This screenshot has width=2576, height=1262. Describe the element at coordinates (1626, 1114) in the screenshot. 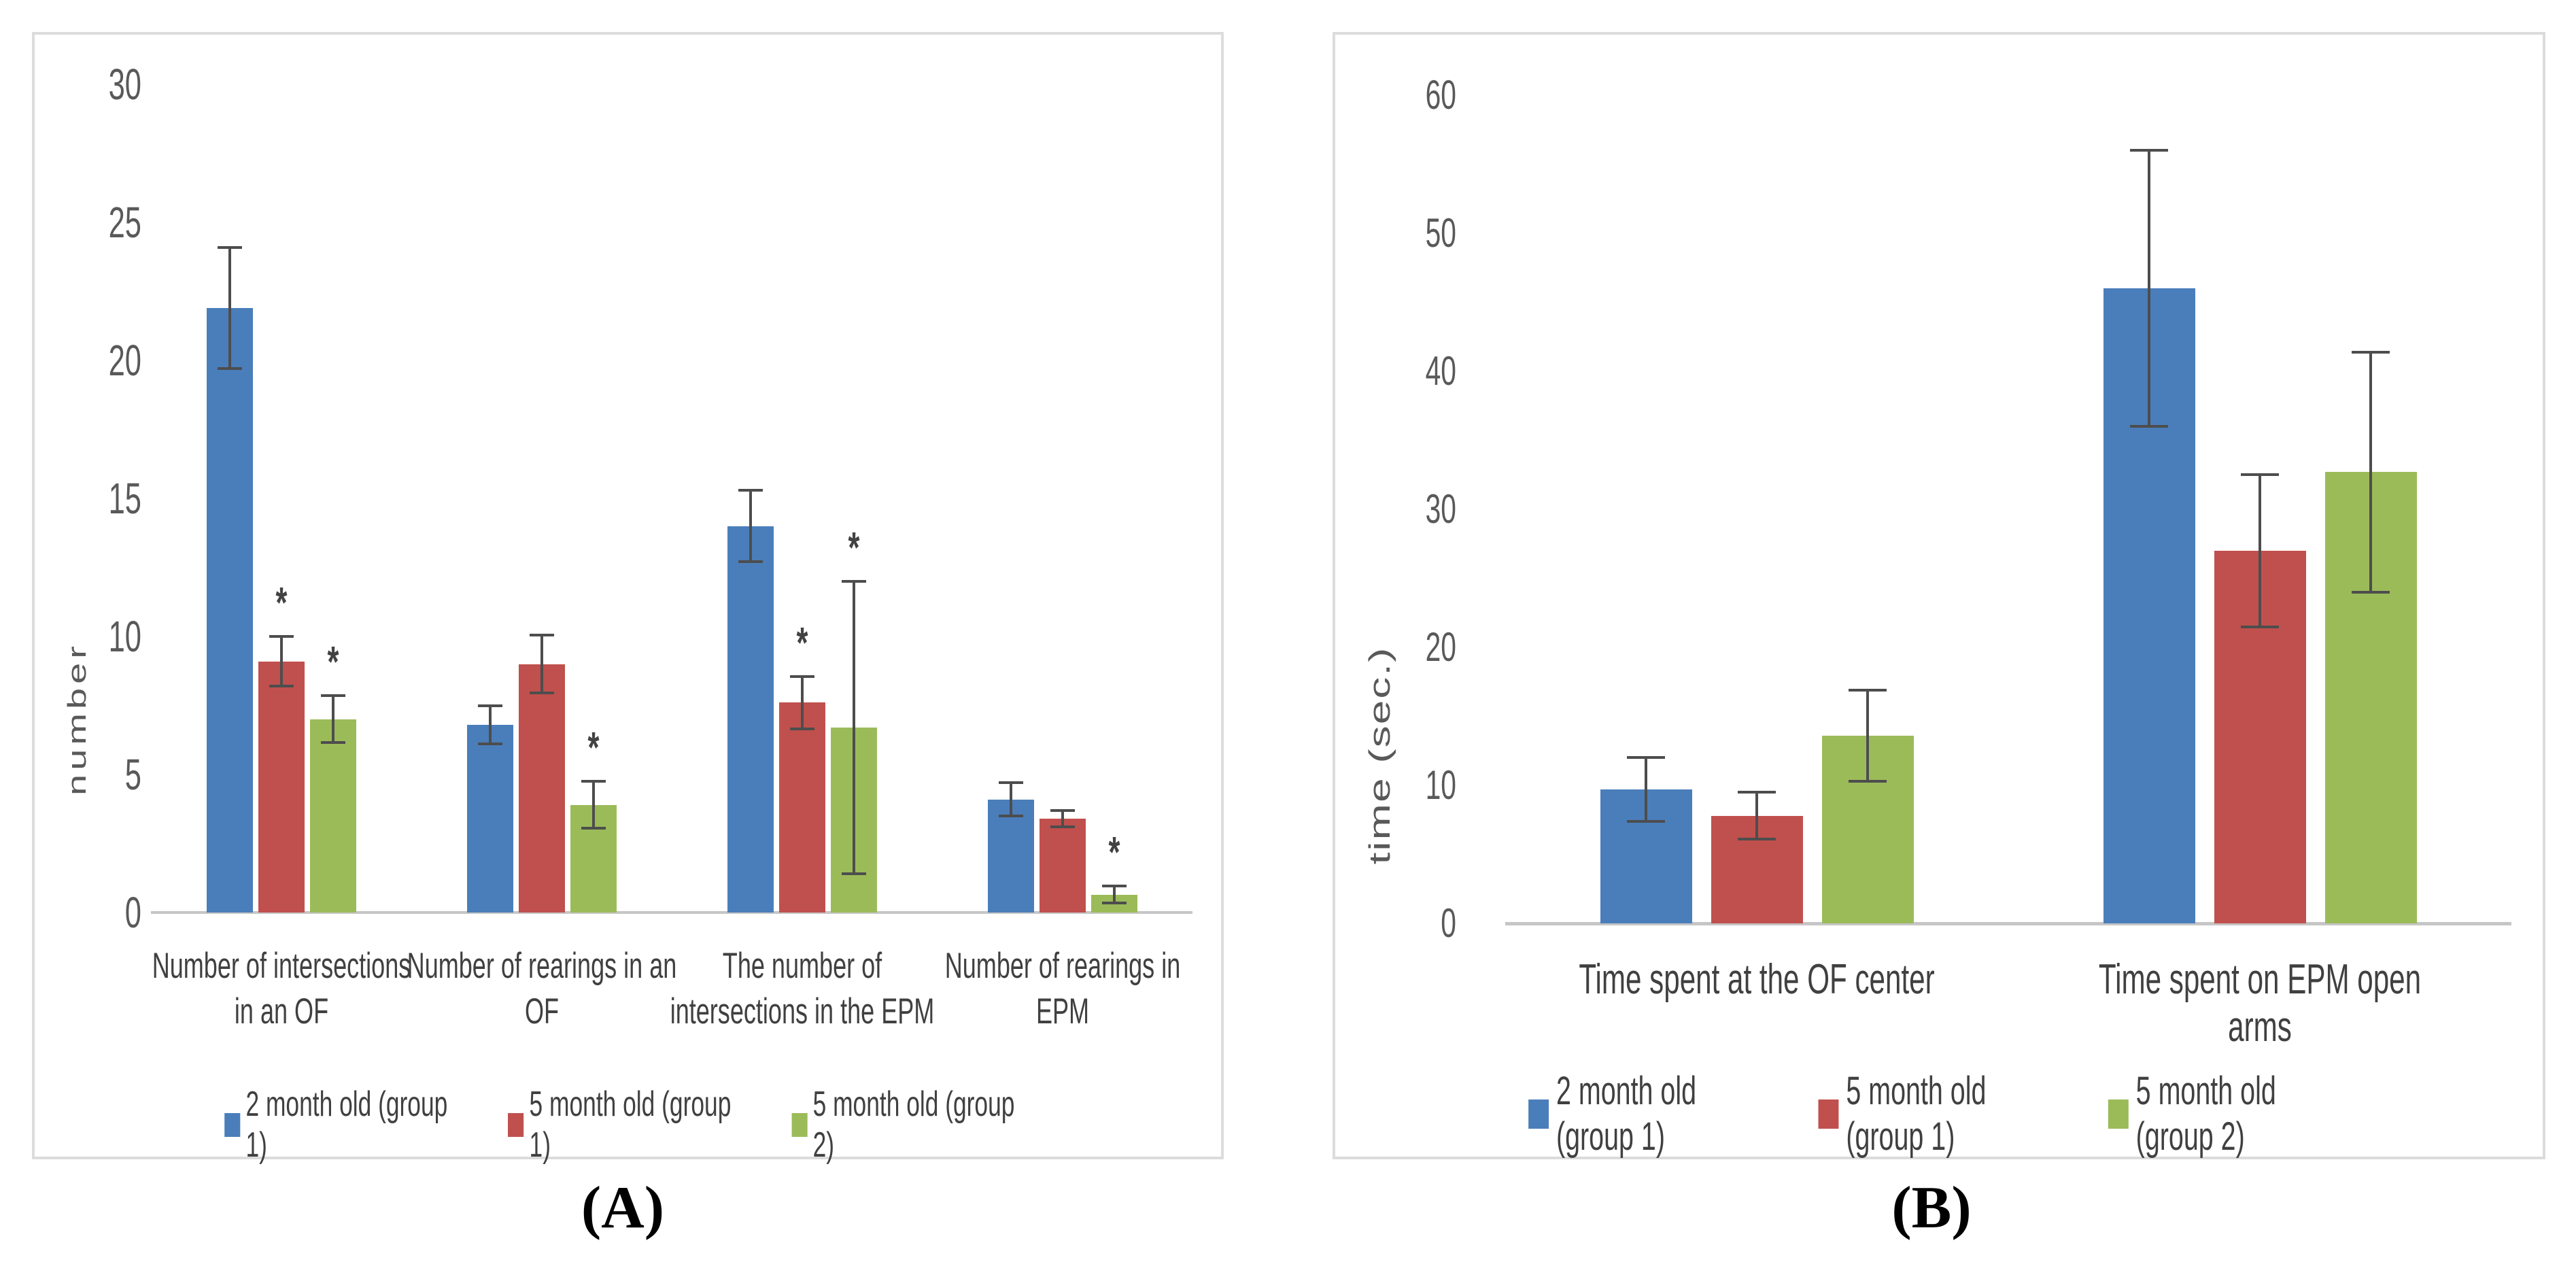

I see `legend-label: 2 month old (group 1)` at that location.